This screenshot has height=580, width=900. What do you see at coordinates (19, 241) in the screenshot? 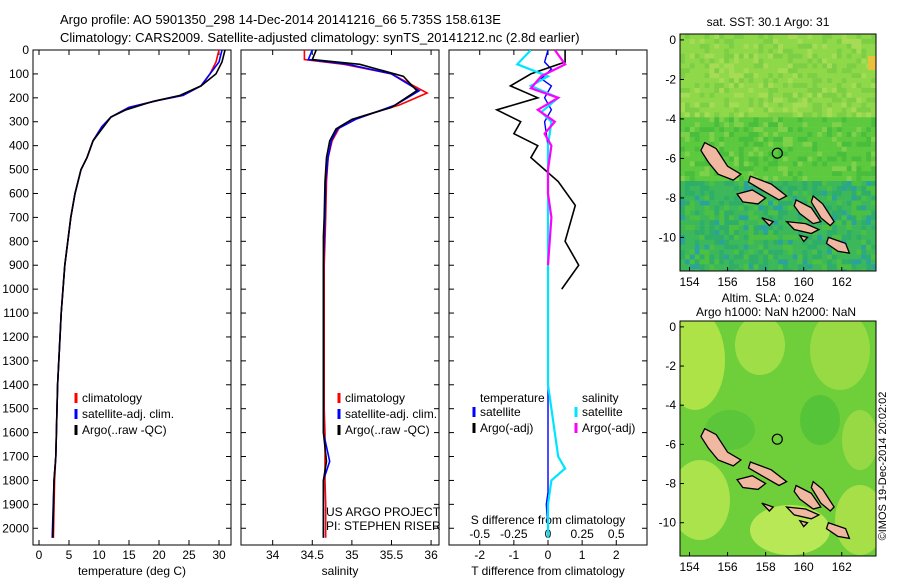
I see `y-tick-label: 800` at bounding box center [19, 241].